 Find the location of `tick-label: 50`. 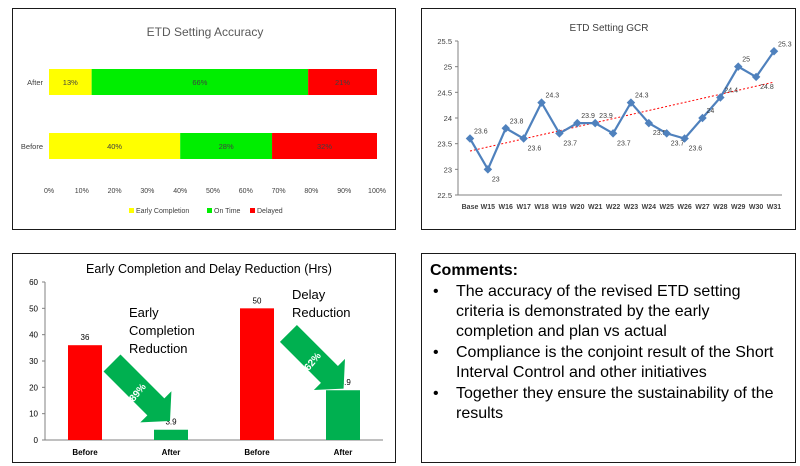

tick-label: 50 is located at coordinates (33, 308).